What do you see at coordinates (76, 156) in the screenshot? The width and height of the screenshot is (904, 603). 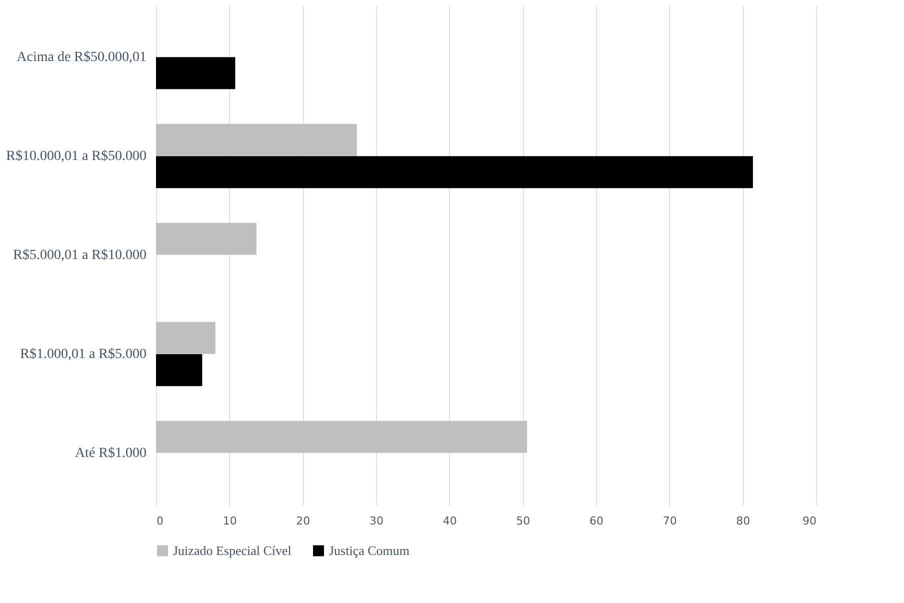 I see `y-tick-label: R$10.000,01 a R$50.000` at bounding box center [76, 156].